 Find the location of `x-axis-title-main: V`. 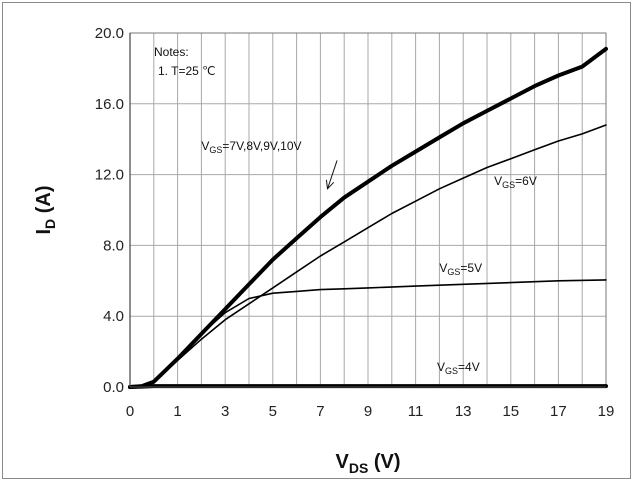

x-axis-title-main: V is located at coordinates (342, 462).